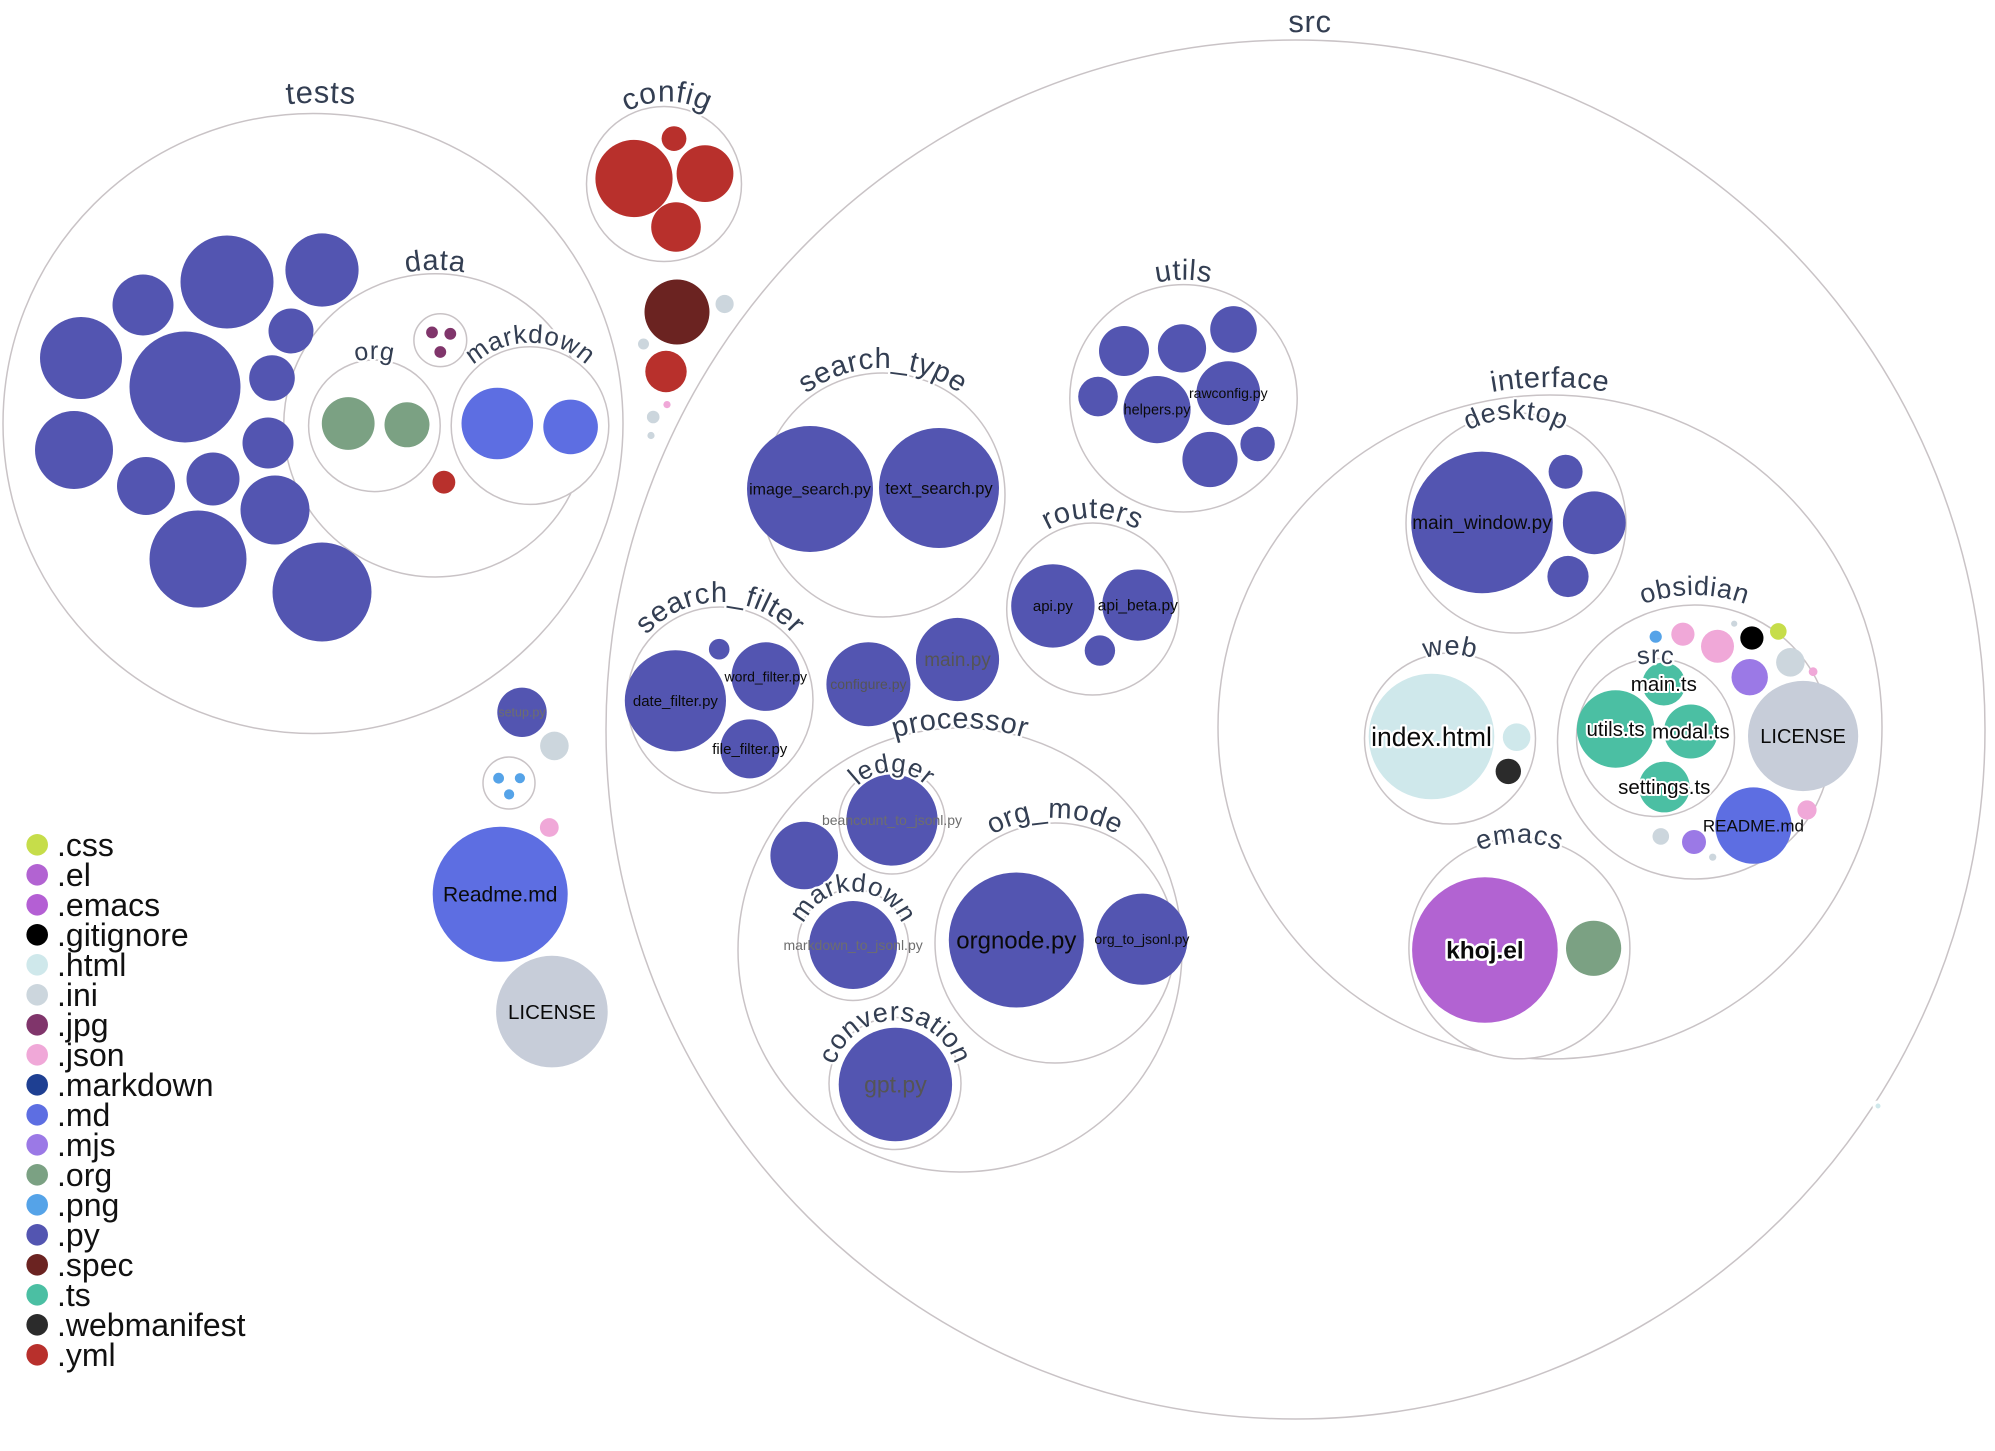  I want to click on svg-text: markdown_to_jsonl.py, so click(852, 945).